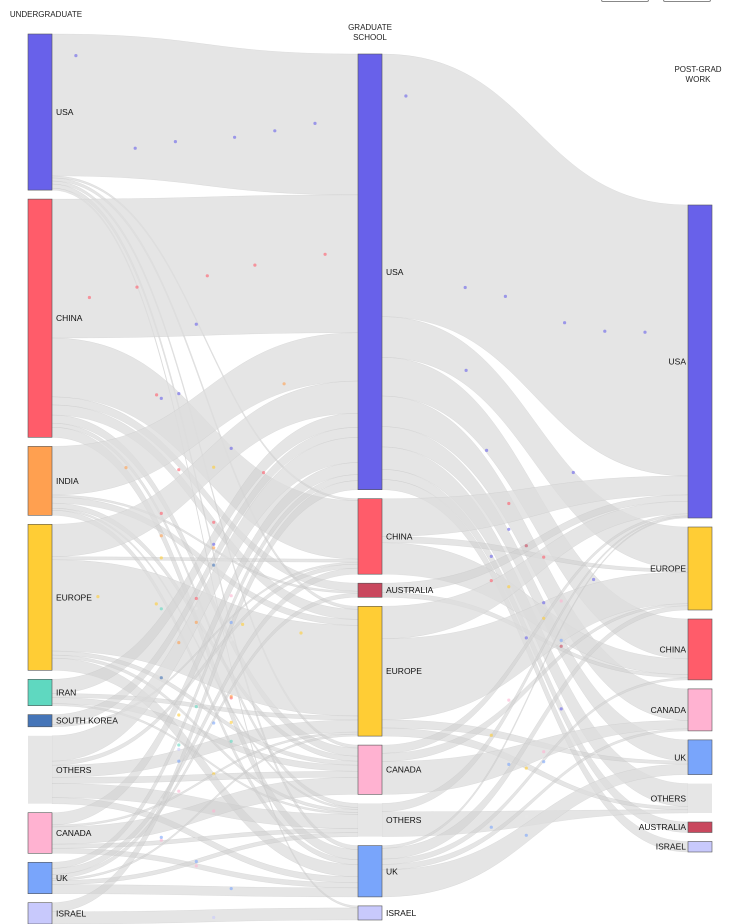  I want to click on node-grad-china, so click(370, 536).